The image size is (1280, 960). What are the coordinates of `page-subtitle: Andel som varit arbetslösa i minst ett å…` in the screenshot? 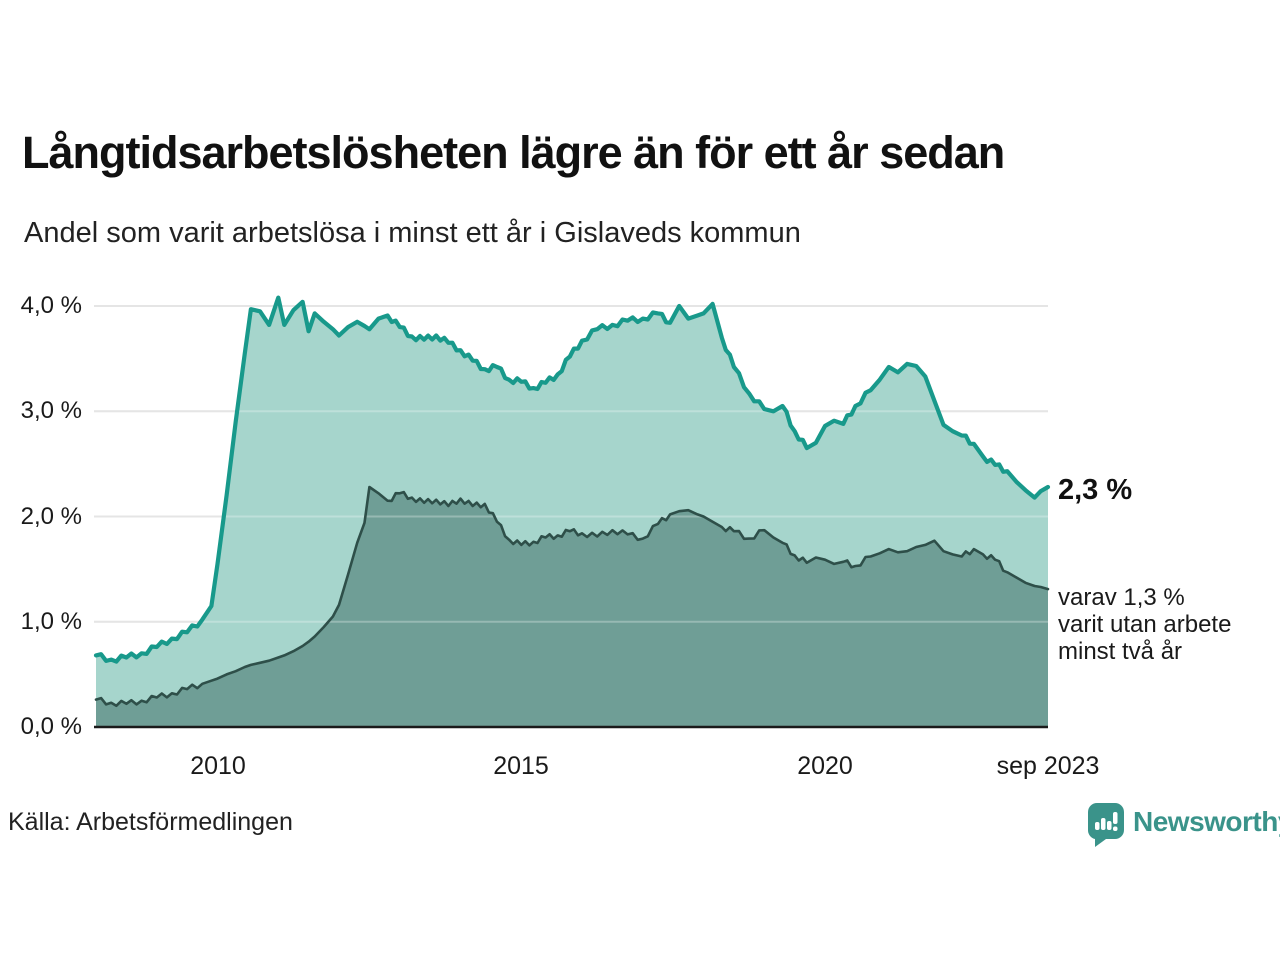 It's located at (412, 233).